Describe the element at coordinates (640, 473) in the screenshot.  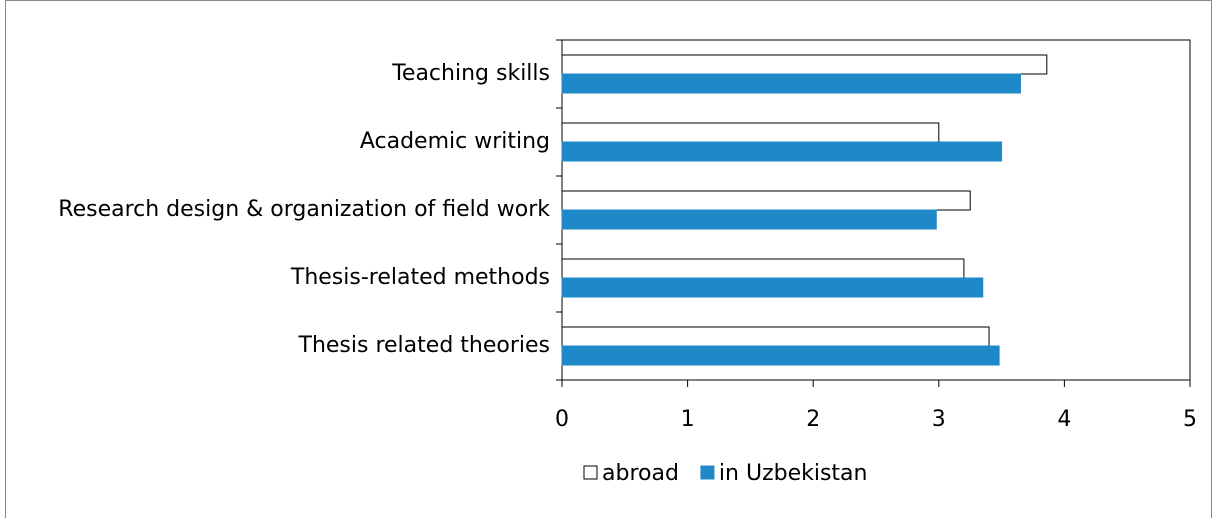
I see `legend-label: abroad` at that location.